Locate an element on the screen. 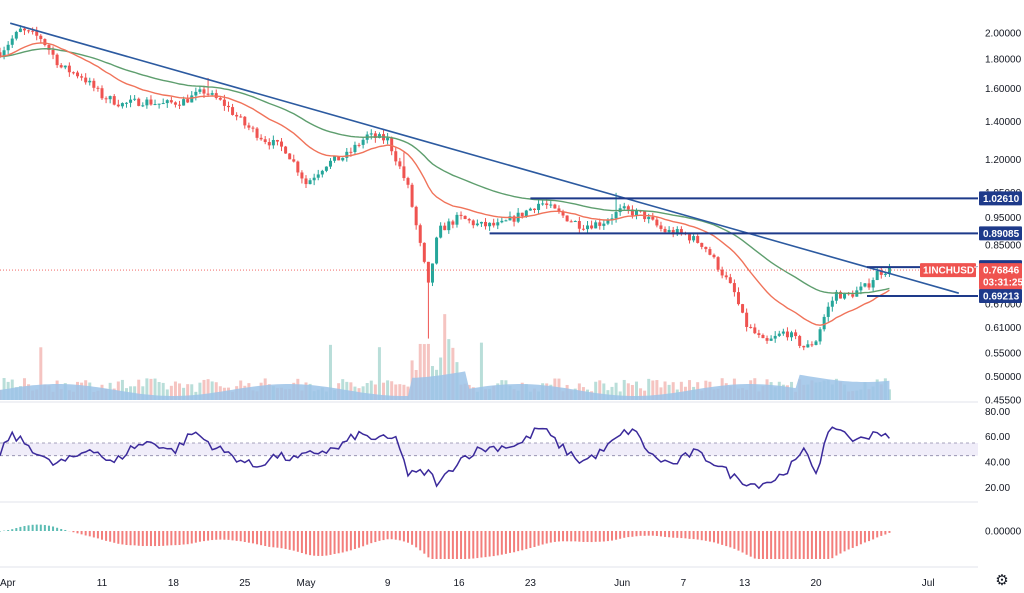  time-axis: Apr 11 18 25 May 9 16 23 Jun 7 13 20 Jul is located at coordinates (467, 583).